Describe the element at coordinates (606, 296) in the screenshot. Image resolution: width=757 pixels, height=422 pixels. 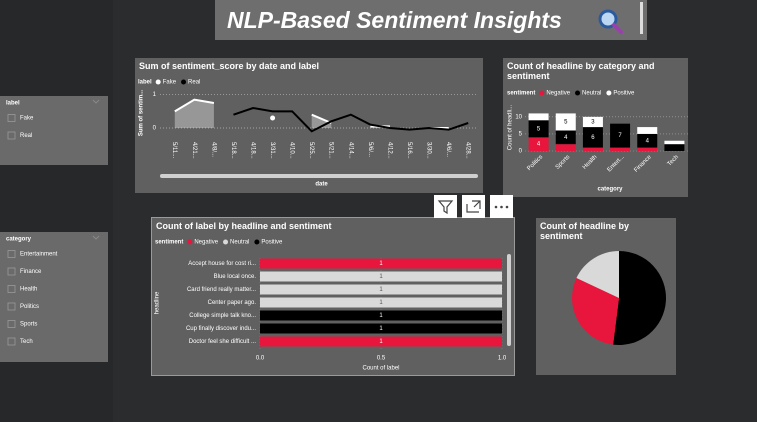
I see `chart-panel: Count of headline by sentiment` at that location.